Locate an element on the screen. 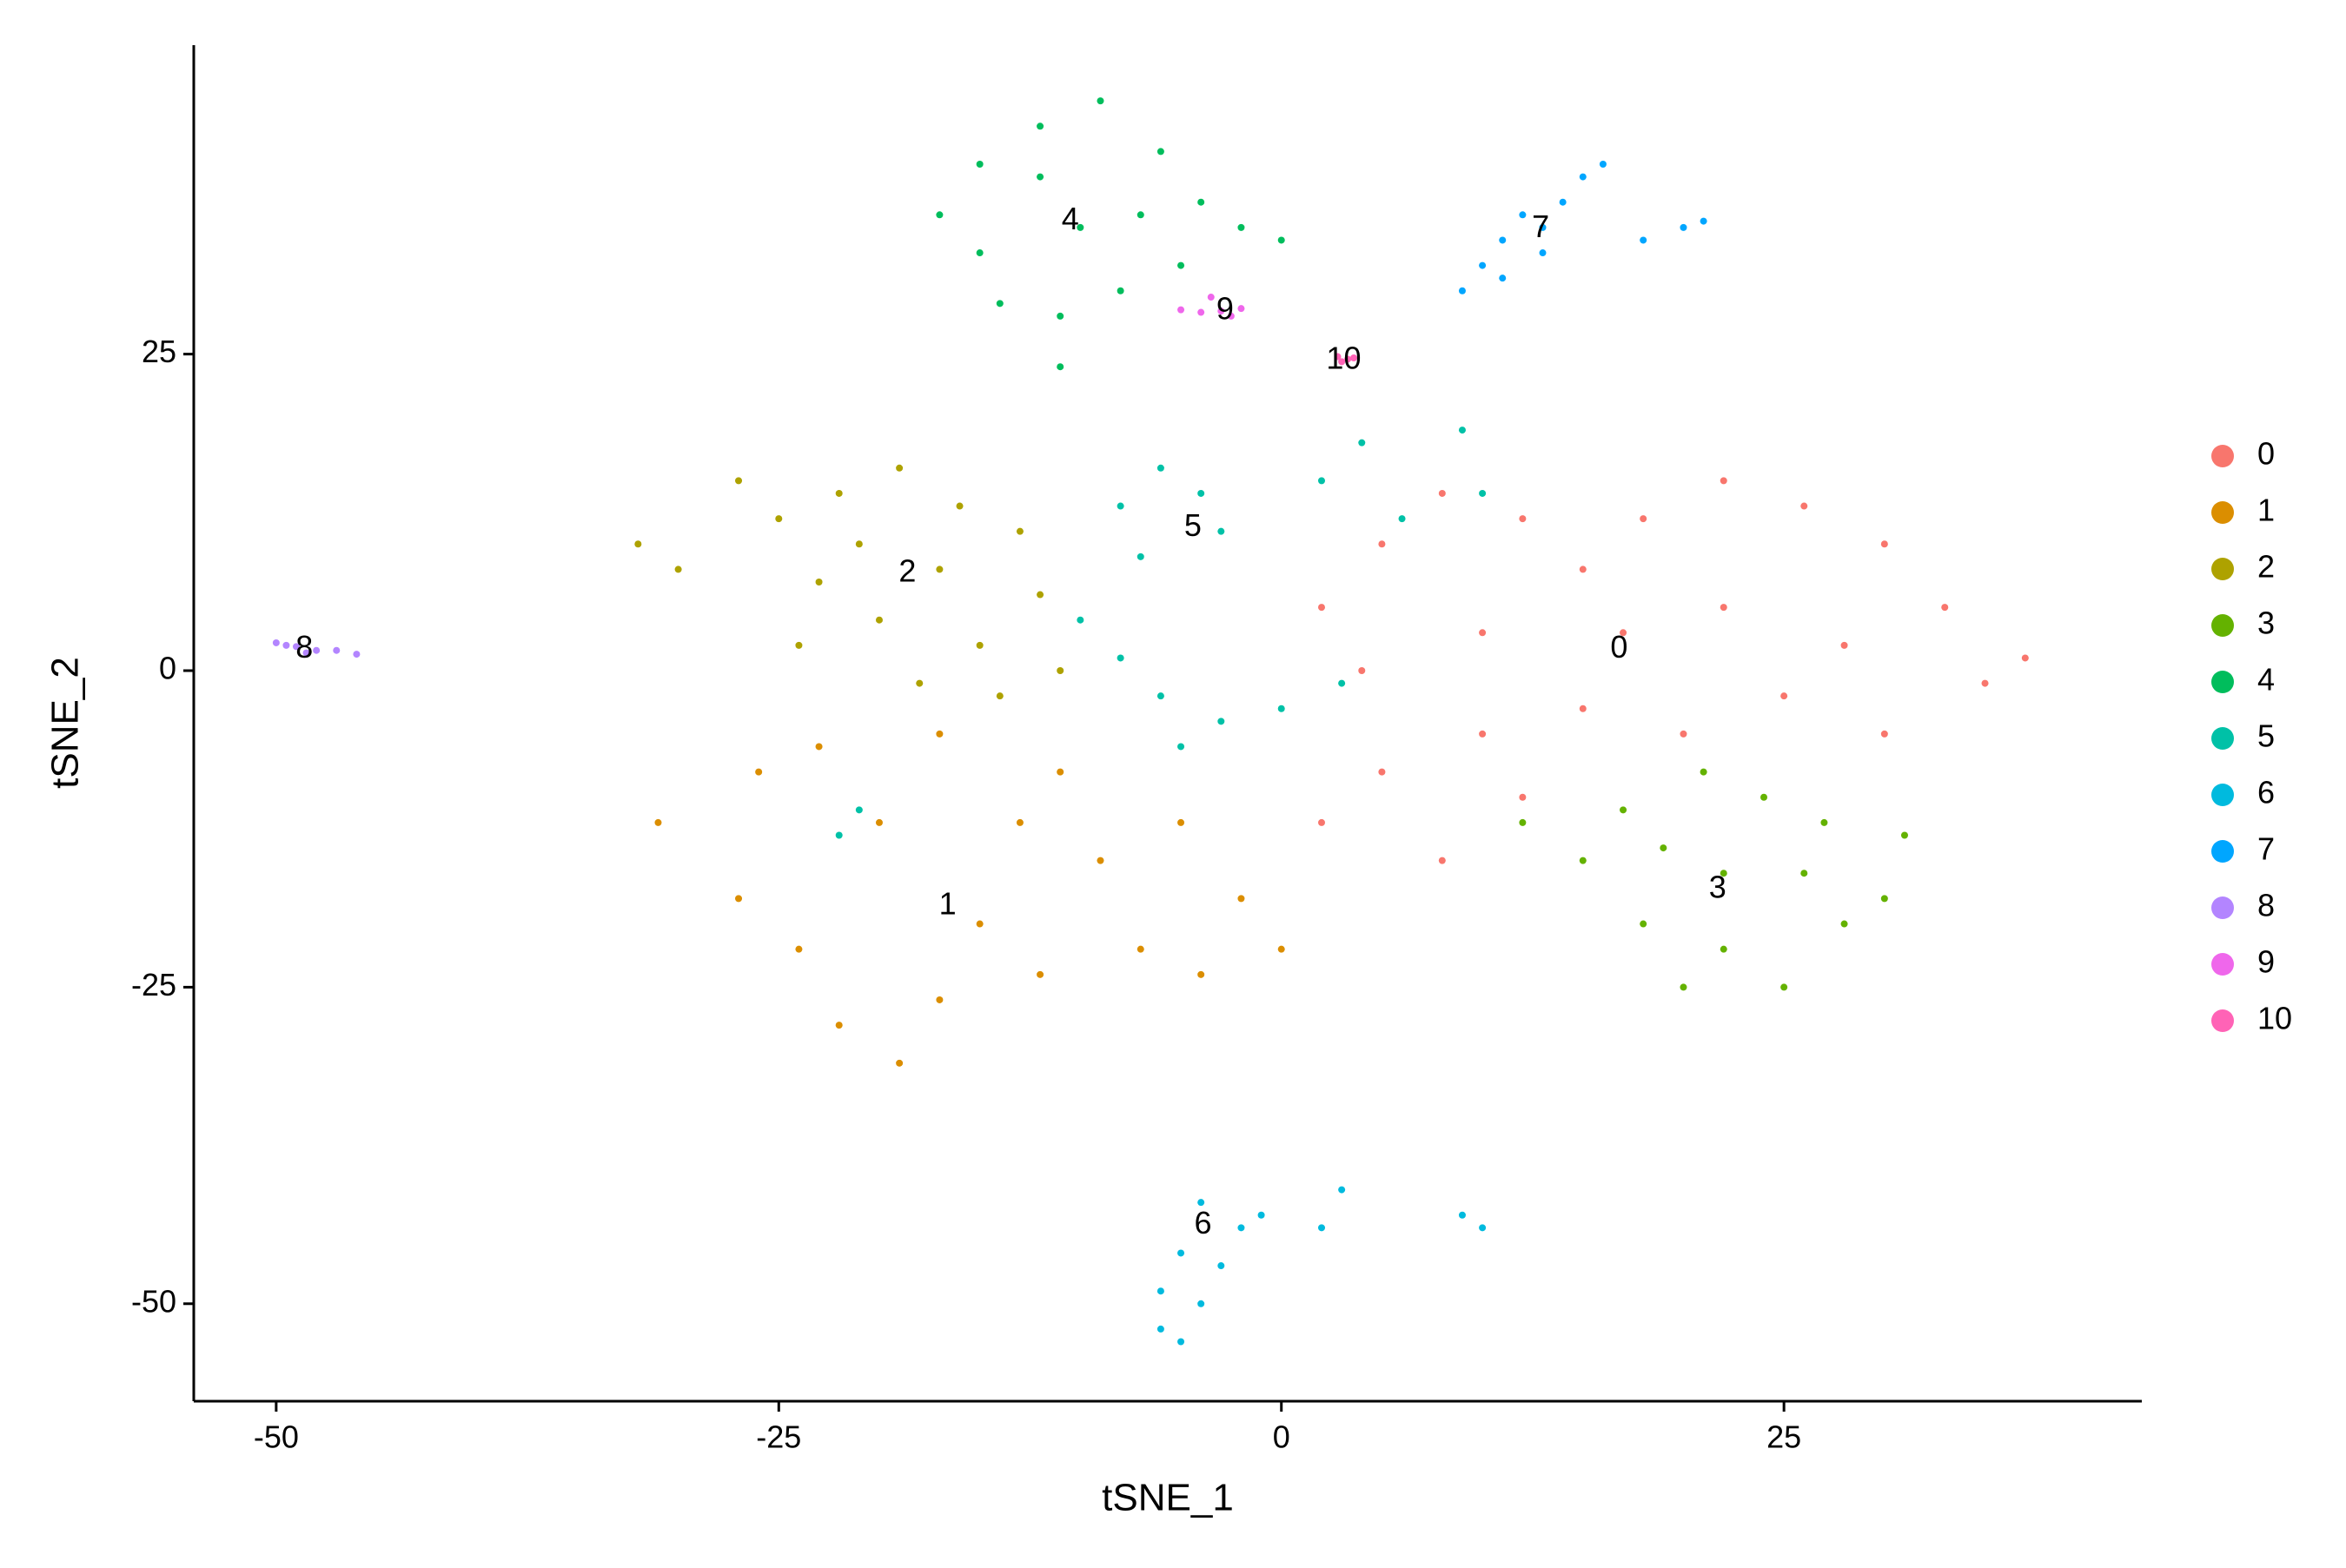 Image resolution: width=2346 pixels, height=1568 pixels. y-tick-label: 25 is located at coordinates (159, 351).